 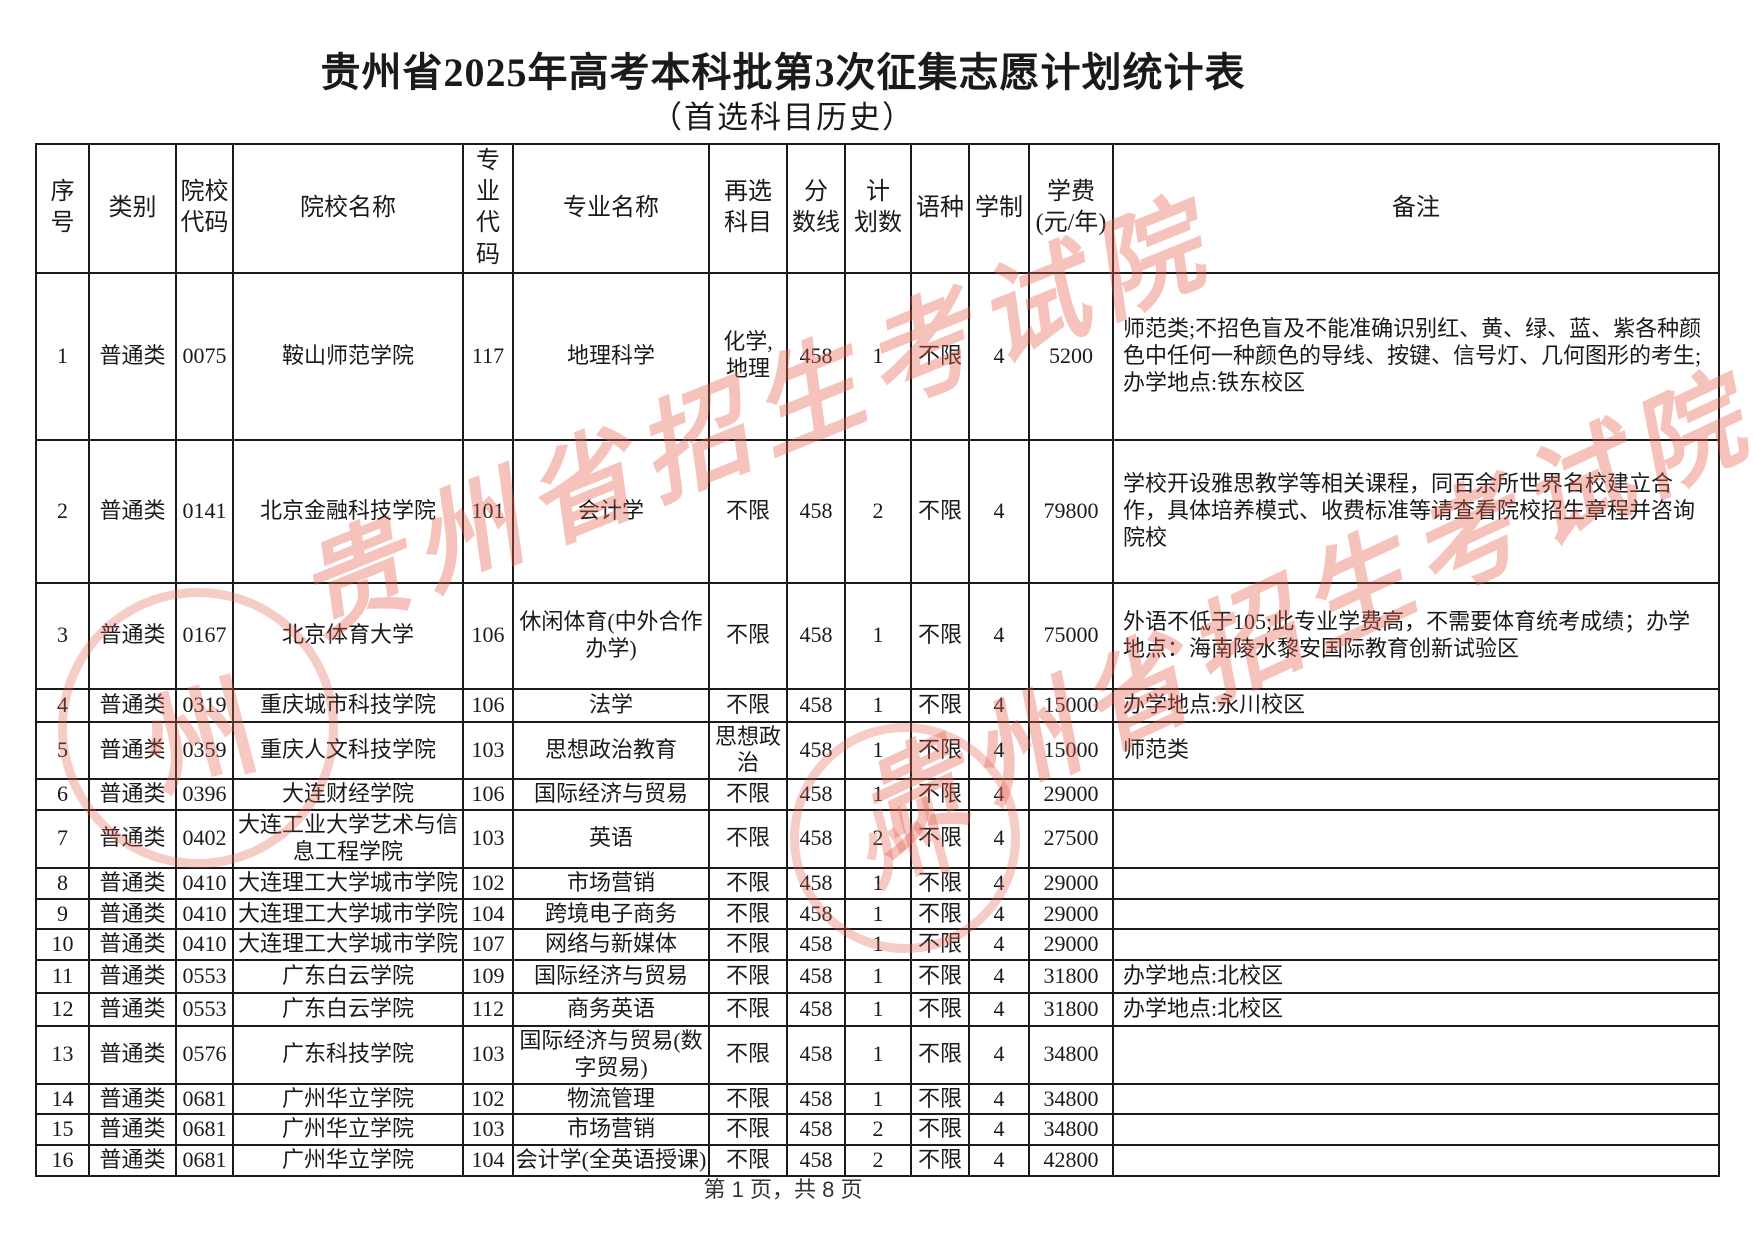 What do you see at coordinates (611, 839) in the screenshot?
I see `table-cell: 英语` at bounding box center [611, 839].